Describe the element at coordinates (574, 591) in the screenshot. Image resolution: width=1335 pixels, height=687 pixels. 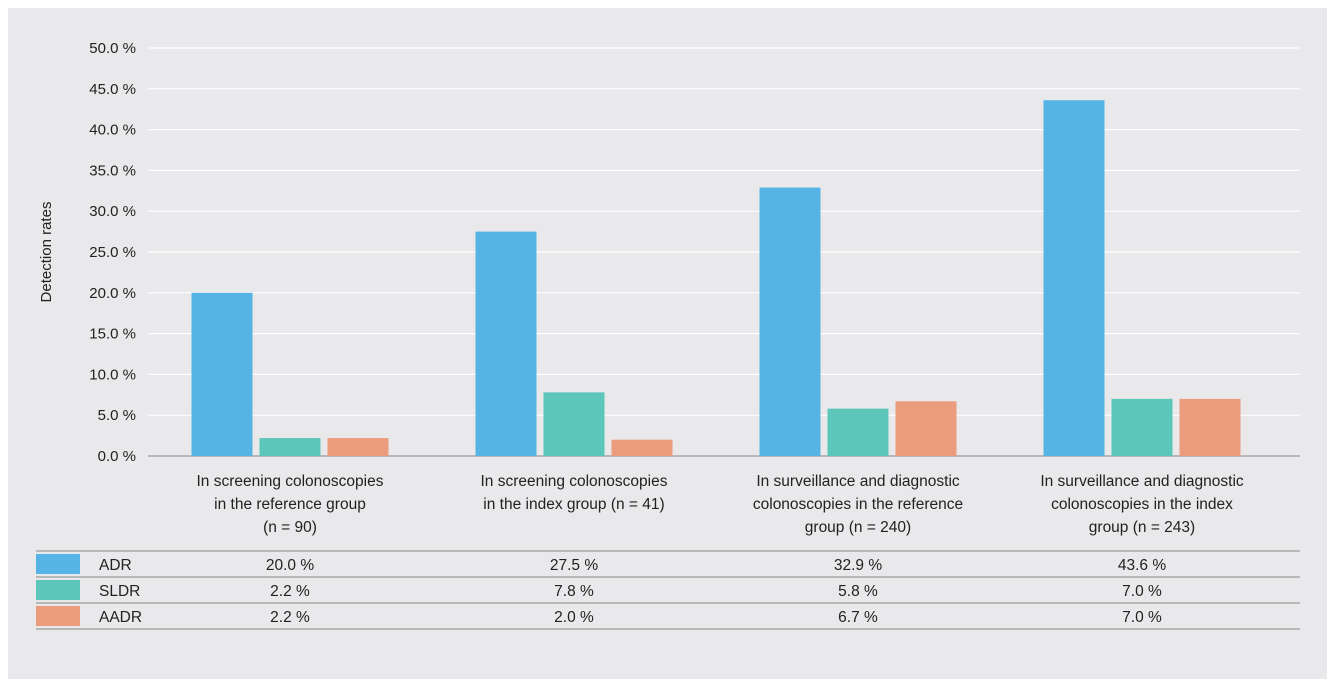
I see `data-label: 7.8 %` at that location.